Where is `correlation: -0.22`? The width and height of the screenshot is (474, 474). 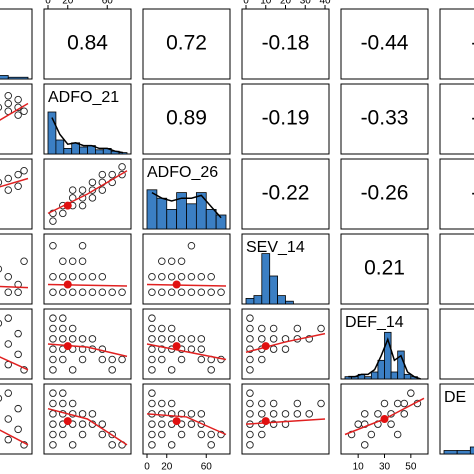 correlation: -0.22 is located at coordinates (286, 193).